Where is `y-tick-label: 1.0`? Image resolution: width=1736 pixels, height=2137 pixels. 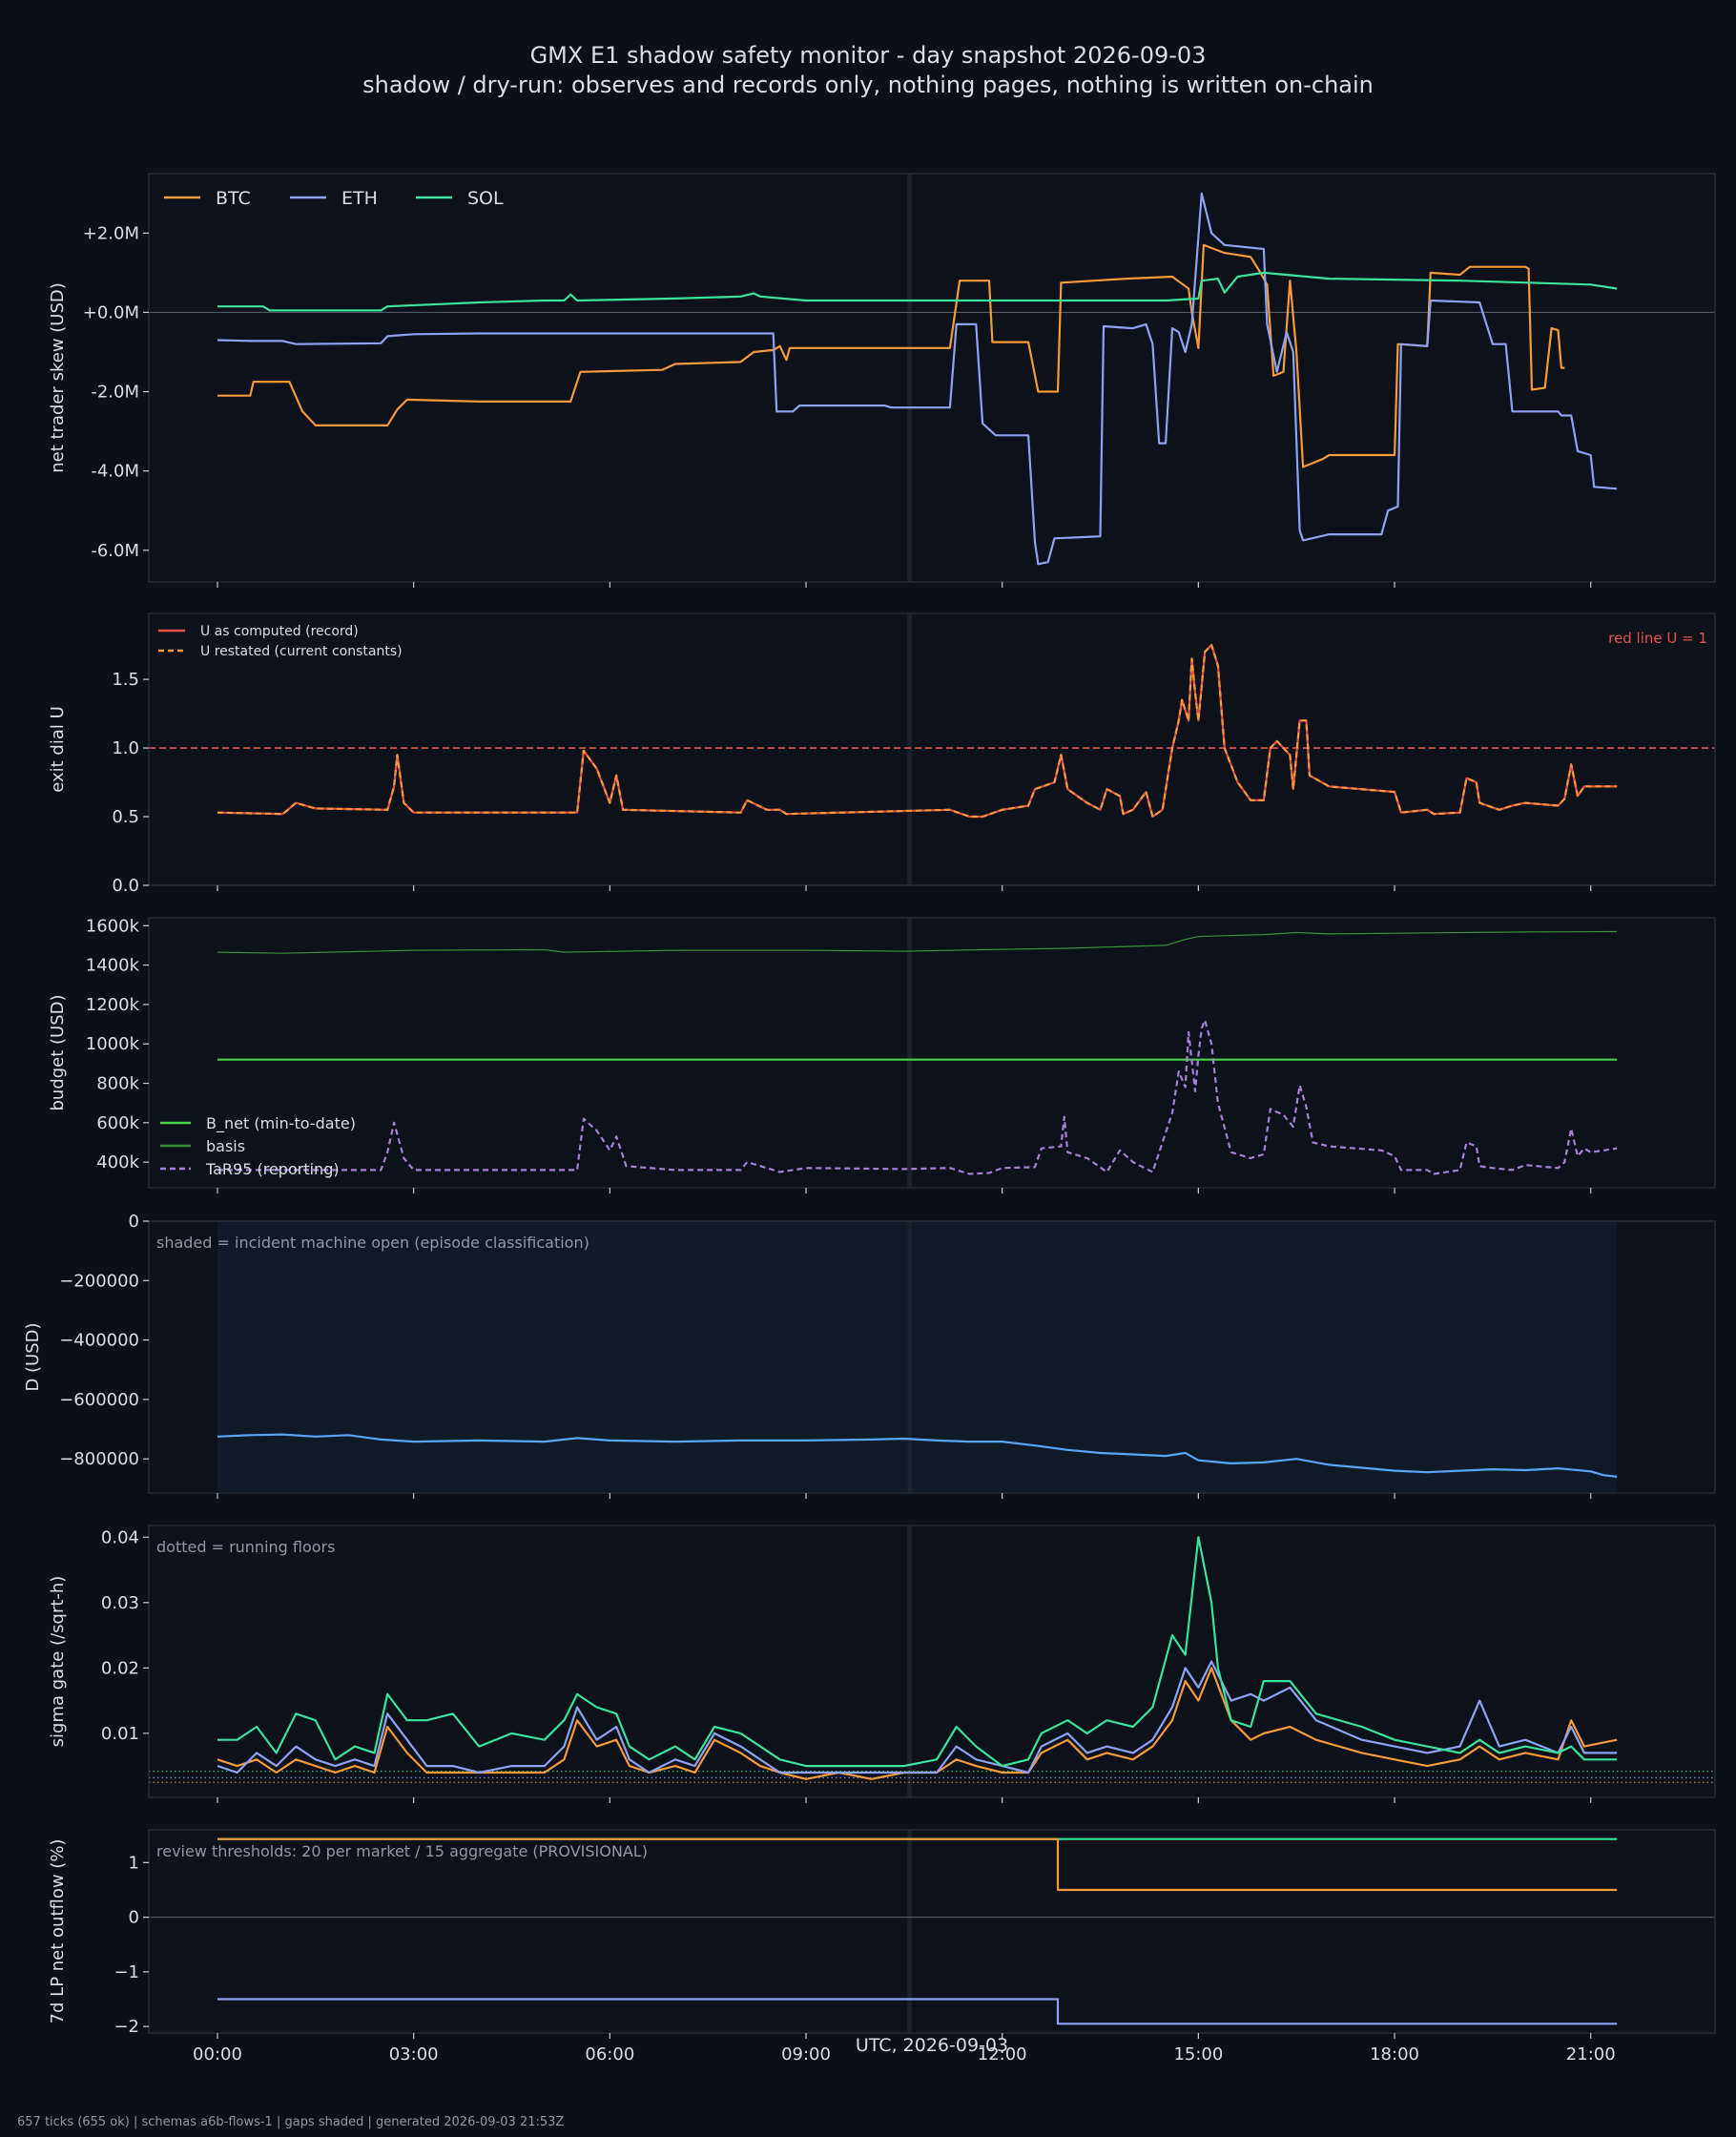 y-tick-label: 1.0 is located at coordinates (125, 748).